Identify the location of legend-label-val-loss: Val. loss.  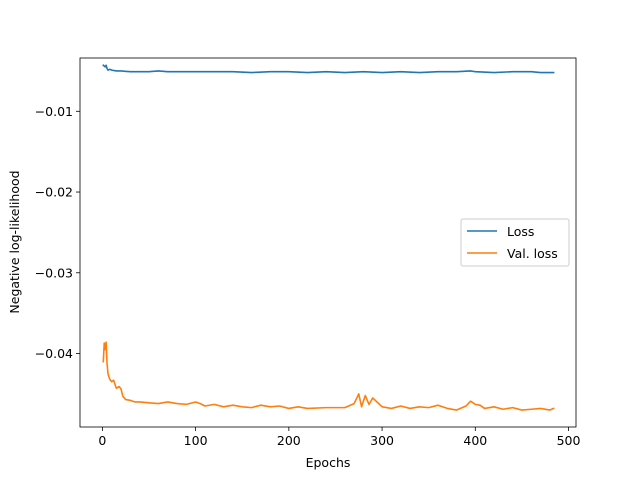
(532, 253).